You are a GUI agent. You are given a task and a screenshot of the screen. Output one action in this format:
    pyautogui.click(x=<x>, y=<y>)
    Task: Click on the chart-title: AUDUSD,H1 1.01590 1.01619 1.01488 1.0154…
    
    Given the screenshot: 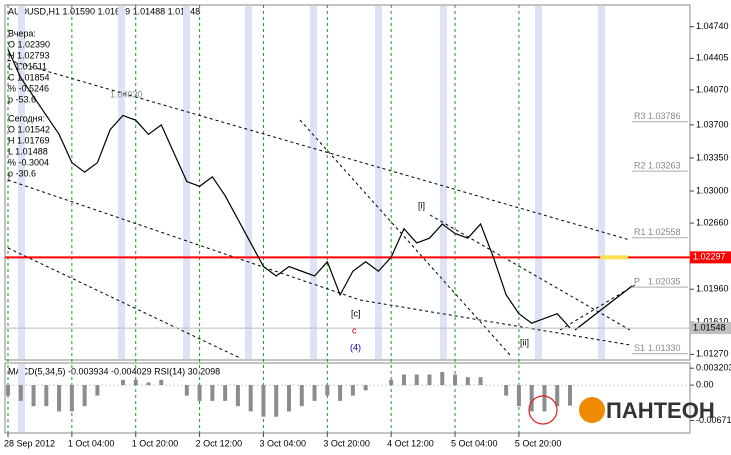 What is the action you would take?
    pyautogui.click(x=104, y=11)
    